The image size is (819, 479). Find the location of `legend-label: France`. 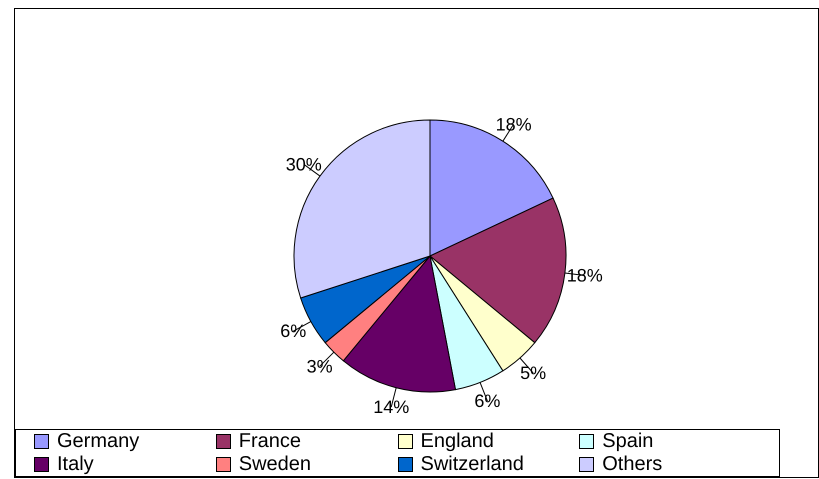

legend-label: France is located at coordinates (269, 441).